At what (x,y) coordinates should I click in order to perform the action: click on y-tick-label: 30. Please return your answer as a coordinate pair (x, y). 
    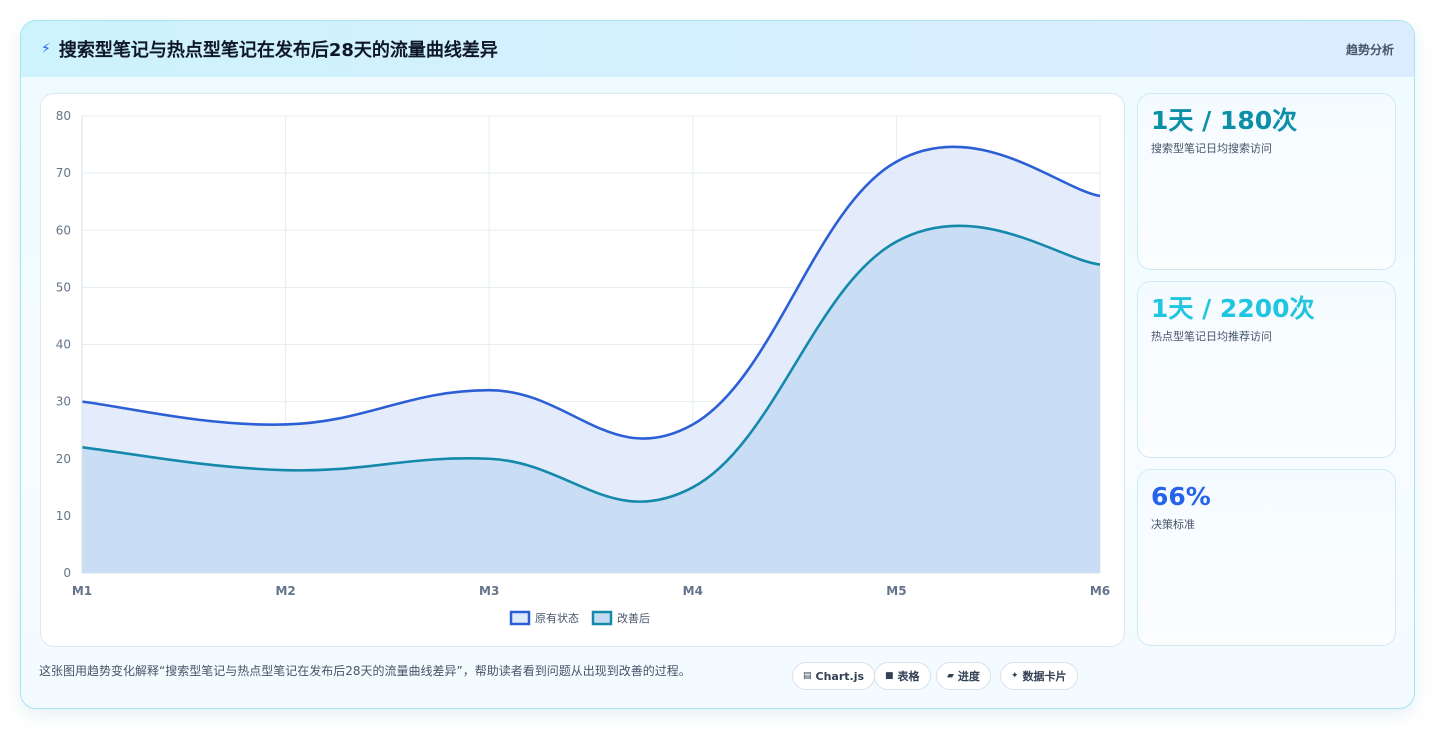
    Looking at the image, I should click on (63, 402).